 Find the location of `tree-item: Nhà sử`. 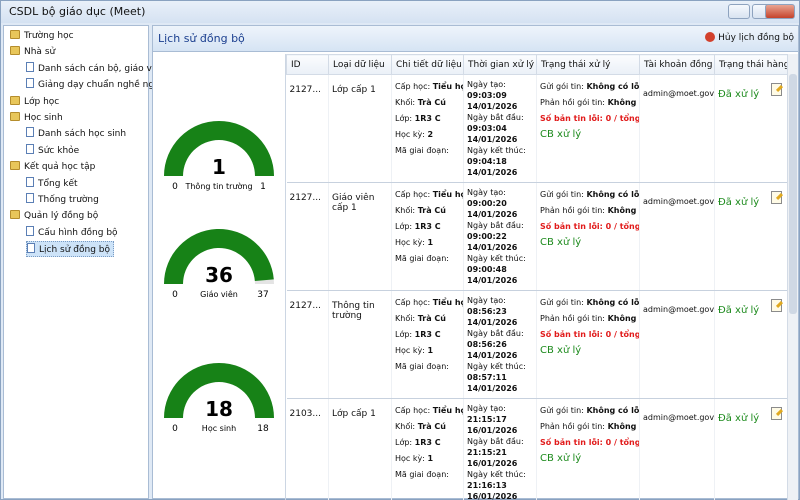

tree-item: Nhà sử is located at coordinates (34, 52).